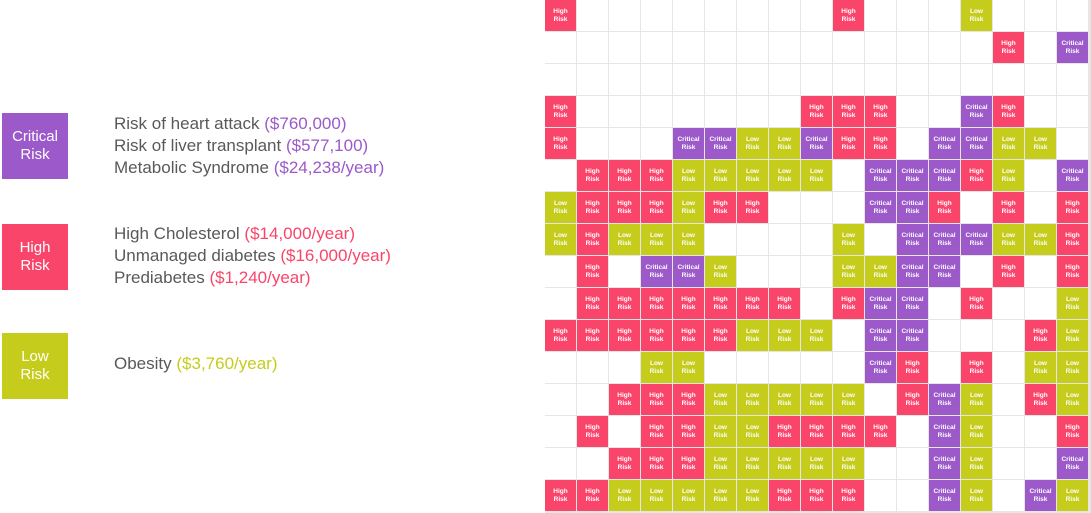 Image resolution: width=1091 pixels, height=513 pixels. Describe the element at coordinates (305, 123) in the screenshot. I see `risk-cost: ($760,000)` at that location.